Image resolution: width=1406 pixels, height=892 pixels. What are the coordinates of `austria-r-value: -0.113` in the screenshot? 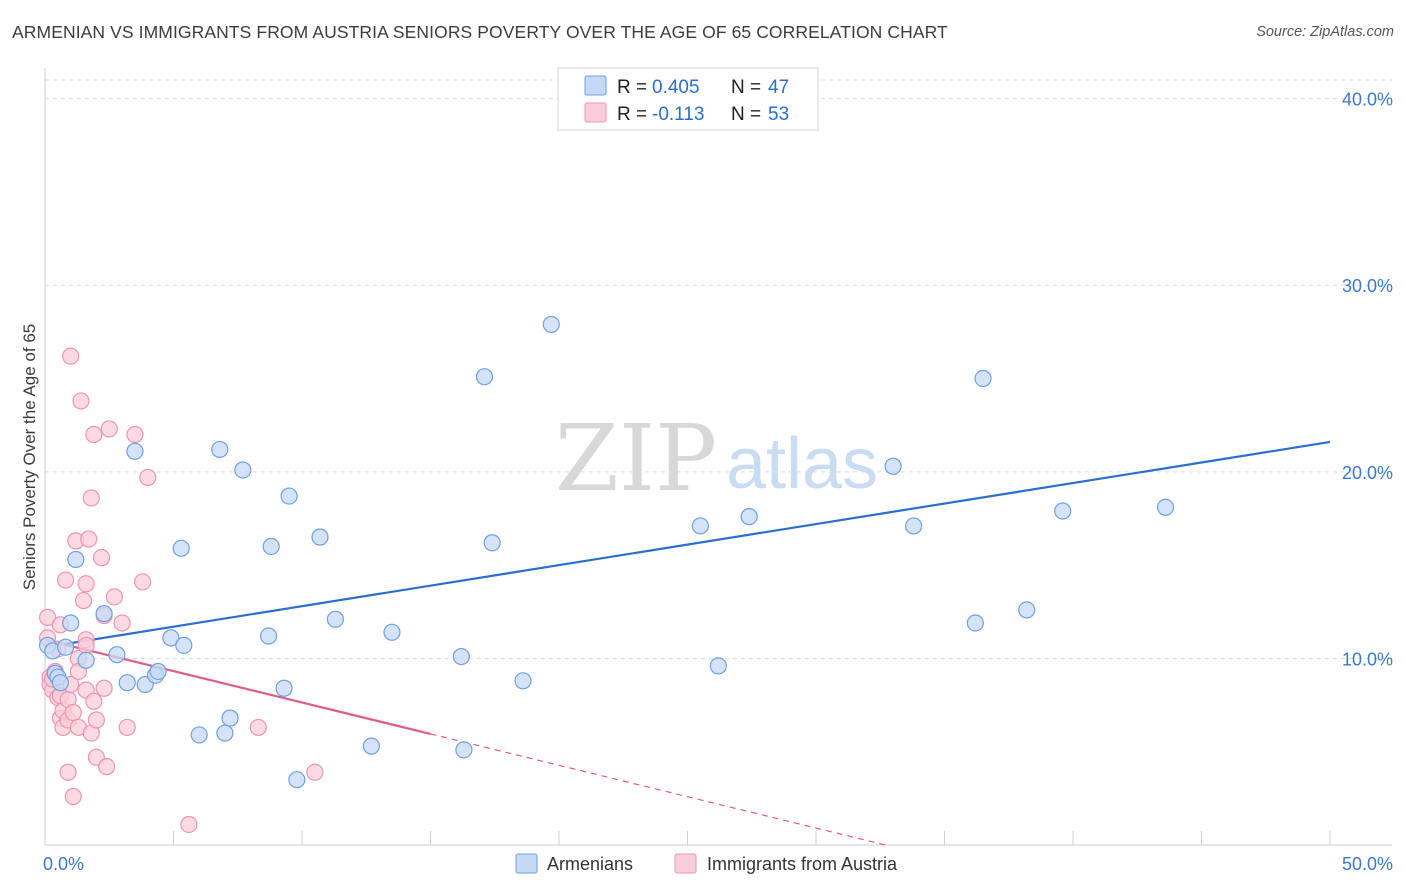 It's located at (678, 114).